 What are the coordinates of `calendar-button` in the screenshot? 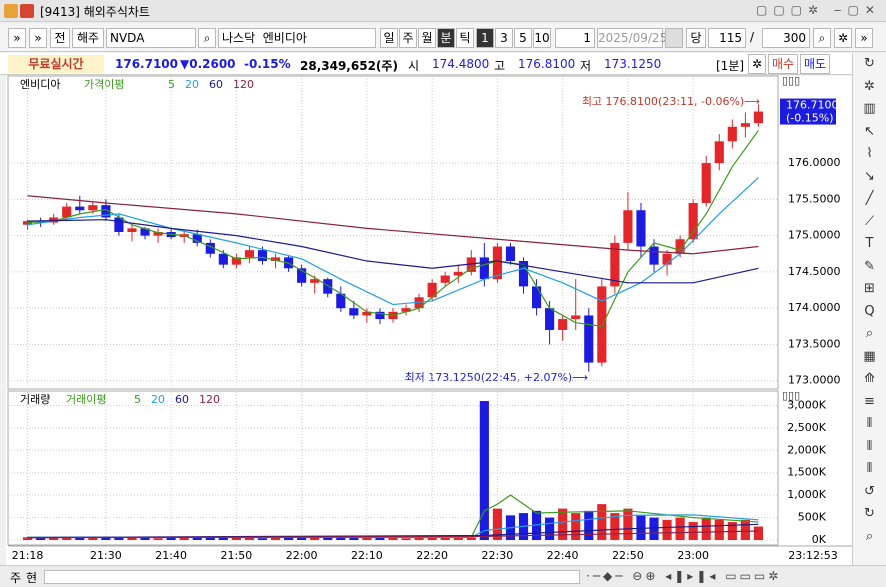 It's located at (674, 38).